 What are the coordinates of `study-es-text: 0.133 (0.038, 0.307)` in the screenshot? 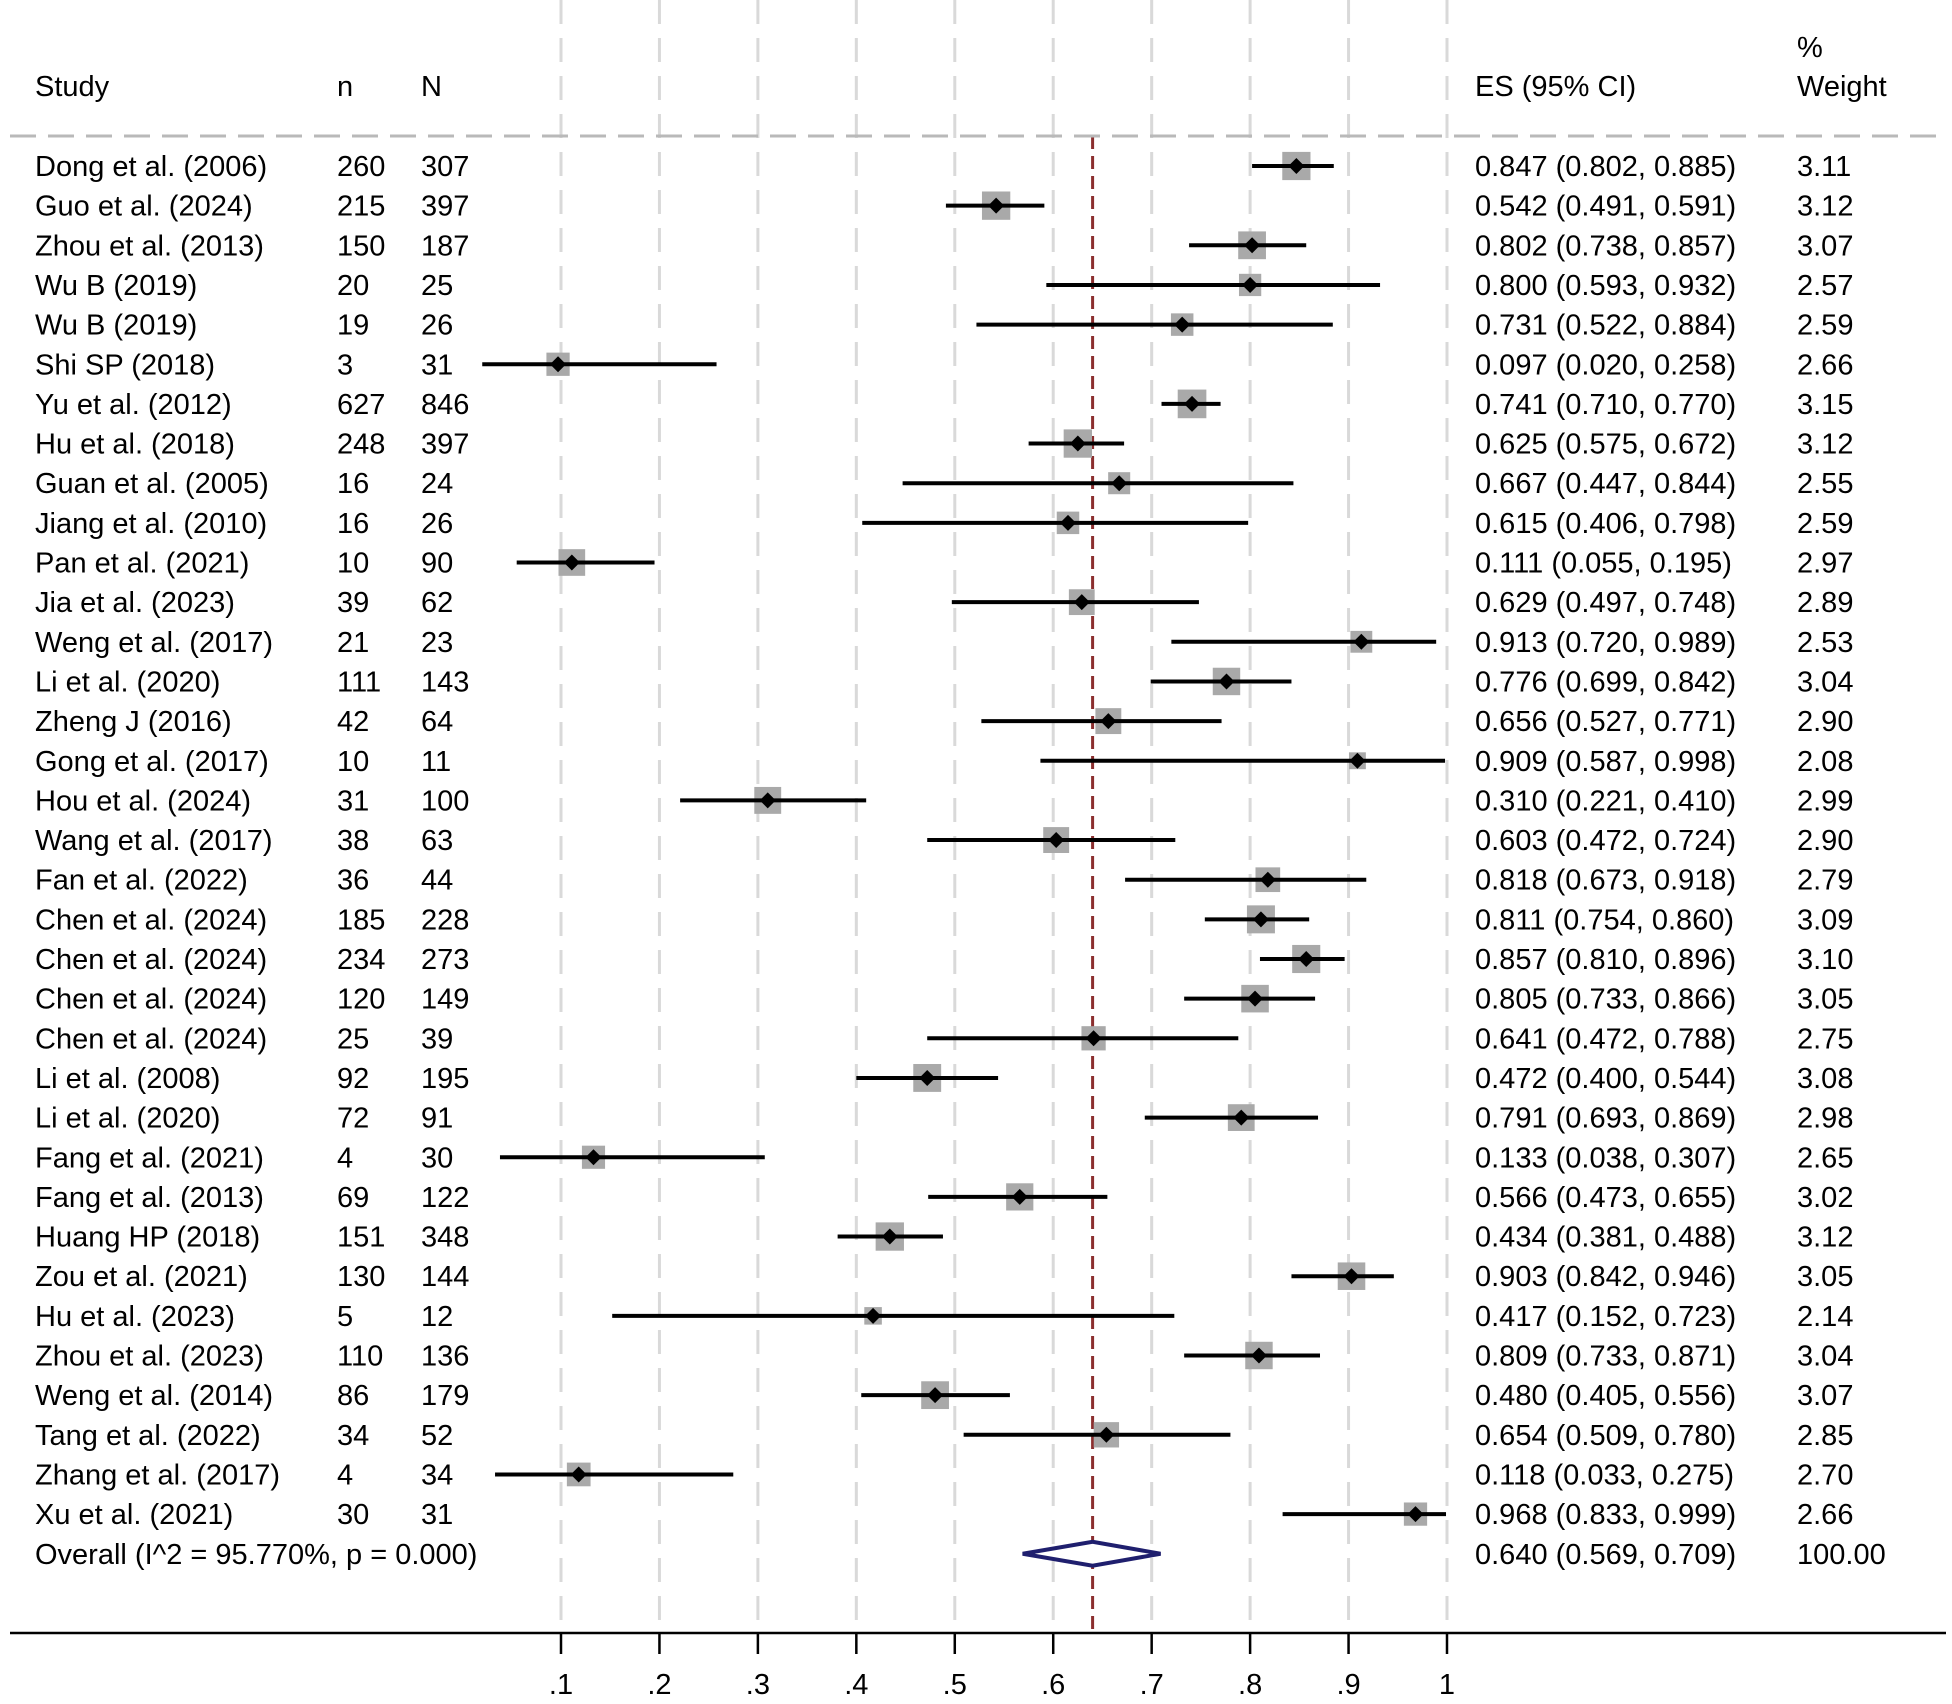 It's located at (1605, 1158).